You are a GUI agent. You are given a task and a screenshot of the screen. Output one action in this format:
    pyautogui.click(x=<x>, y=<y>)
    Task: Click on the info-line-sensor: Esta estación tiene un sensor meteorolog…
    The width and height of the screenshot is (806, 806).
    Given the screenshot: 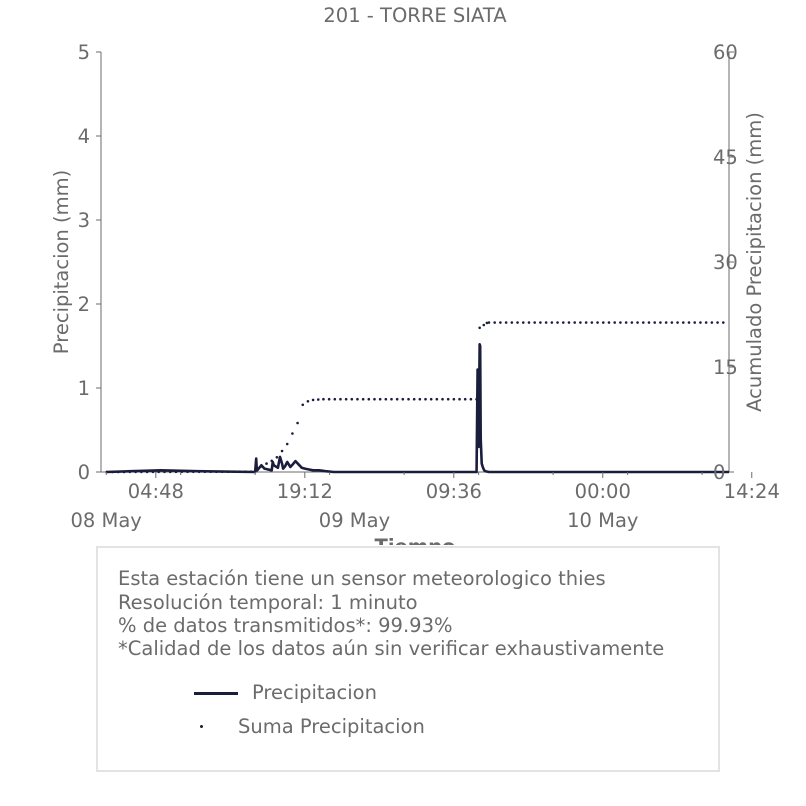 What is the action you would take?
    pyautogui.click(x=362, y=578)
    